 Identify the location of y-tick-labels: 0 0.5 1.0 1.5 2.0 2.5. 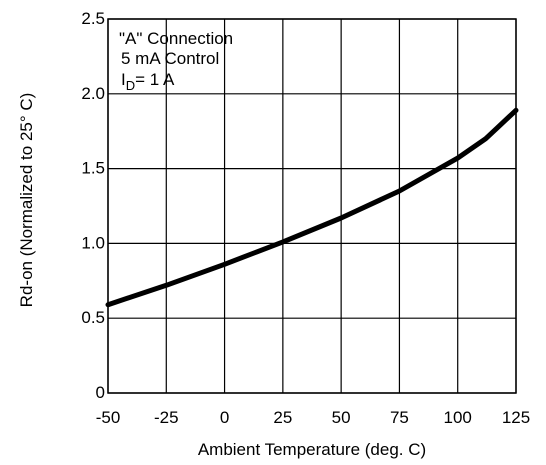
(93, 205).